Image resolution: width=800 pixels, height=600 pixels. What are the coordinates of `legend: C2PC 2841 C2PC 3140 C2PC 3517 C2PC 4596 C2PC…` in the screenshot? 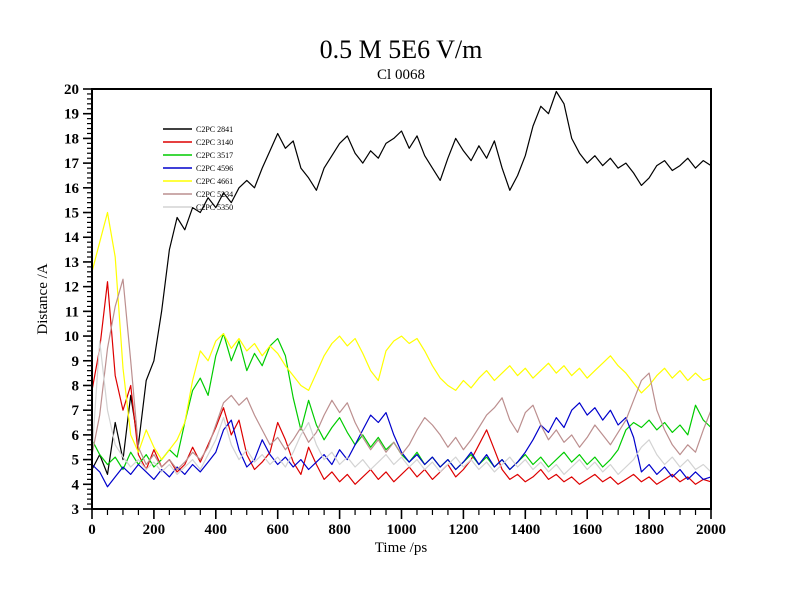 It's located at (198, 168).